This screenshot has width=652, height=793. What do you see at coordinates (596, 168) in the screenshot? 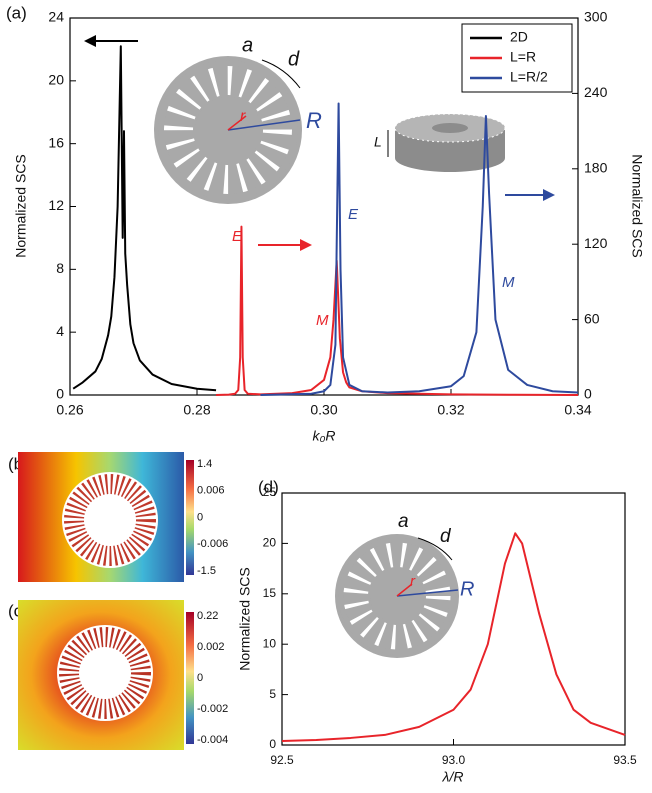
I see `y2-tick-label: 180` at bounding box center [596, 168].